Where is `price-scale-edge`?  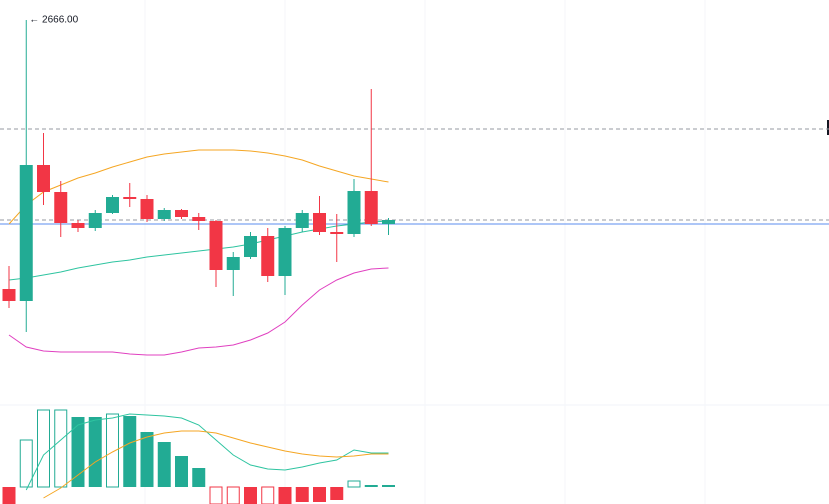
price-scale-edge is located at coordinates (828, 127).